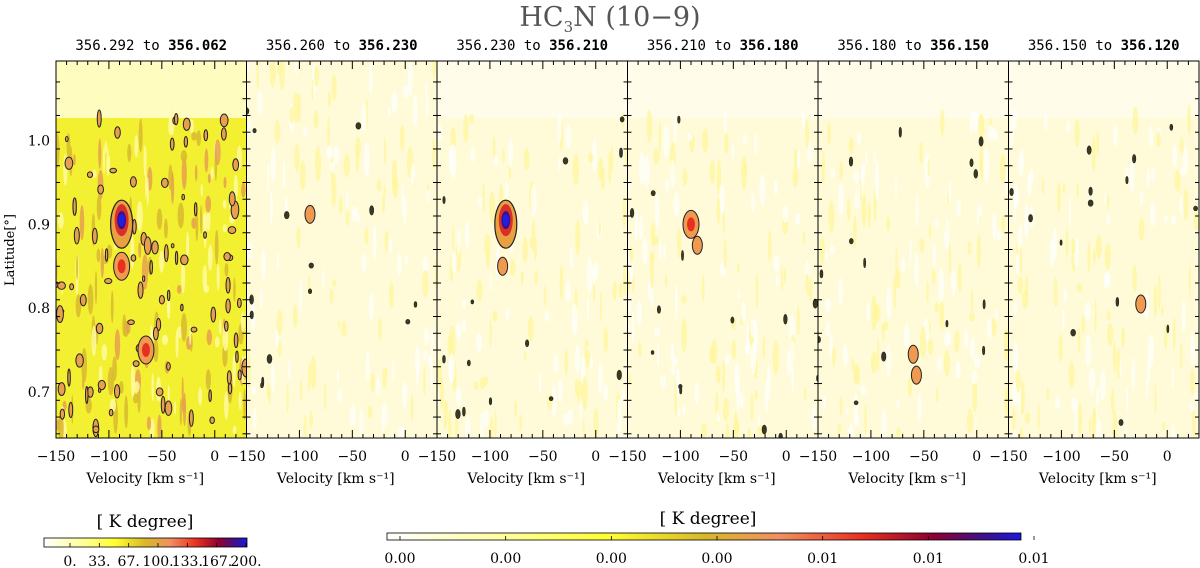 The height and width of the screenshot is (568, 1200). What do you see at coordinates (1103, 89) in the screenshot?
I see `empty-band` at bounding box center [1103, 89].